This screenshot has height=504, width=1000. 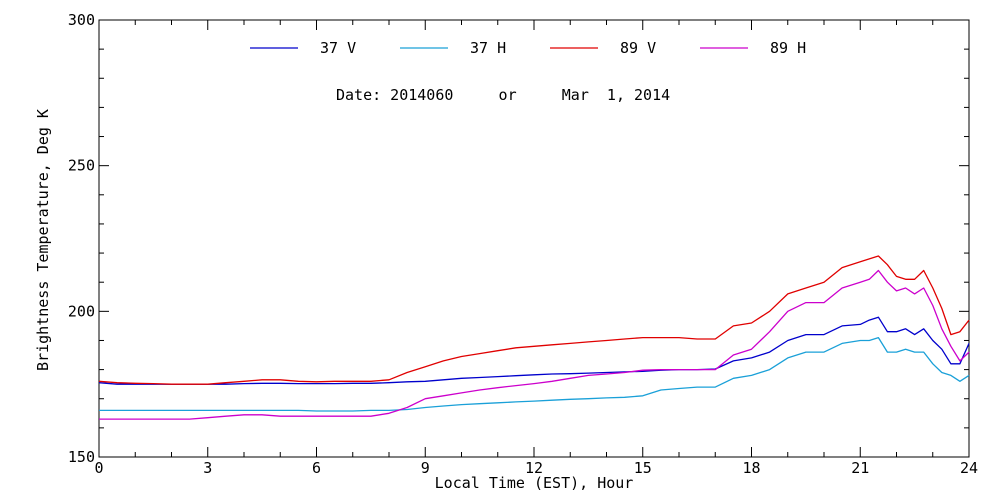 What do you see at coordinates (338, 48) in the screenshot?
I see `legend-label: 37 V` at bounding box center [338, 48].